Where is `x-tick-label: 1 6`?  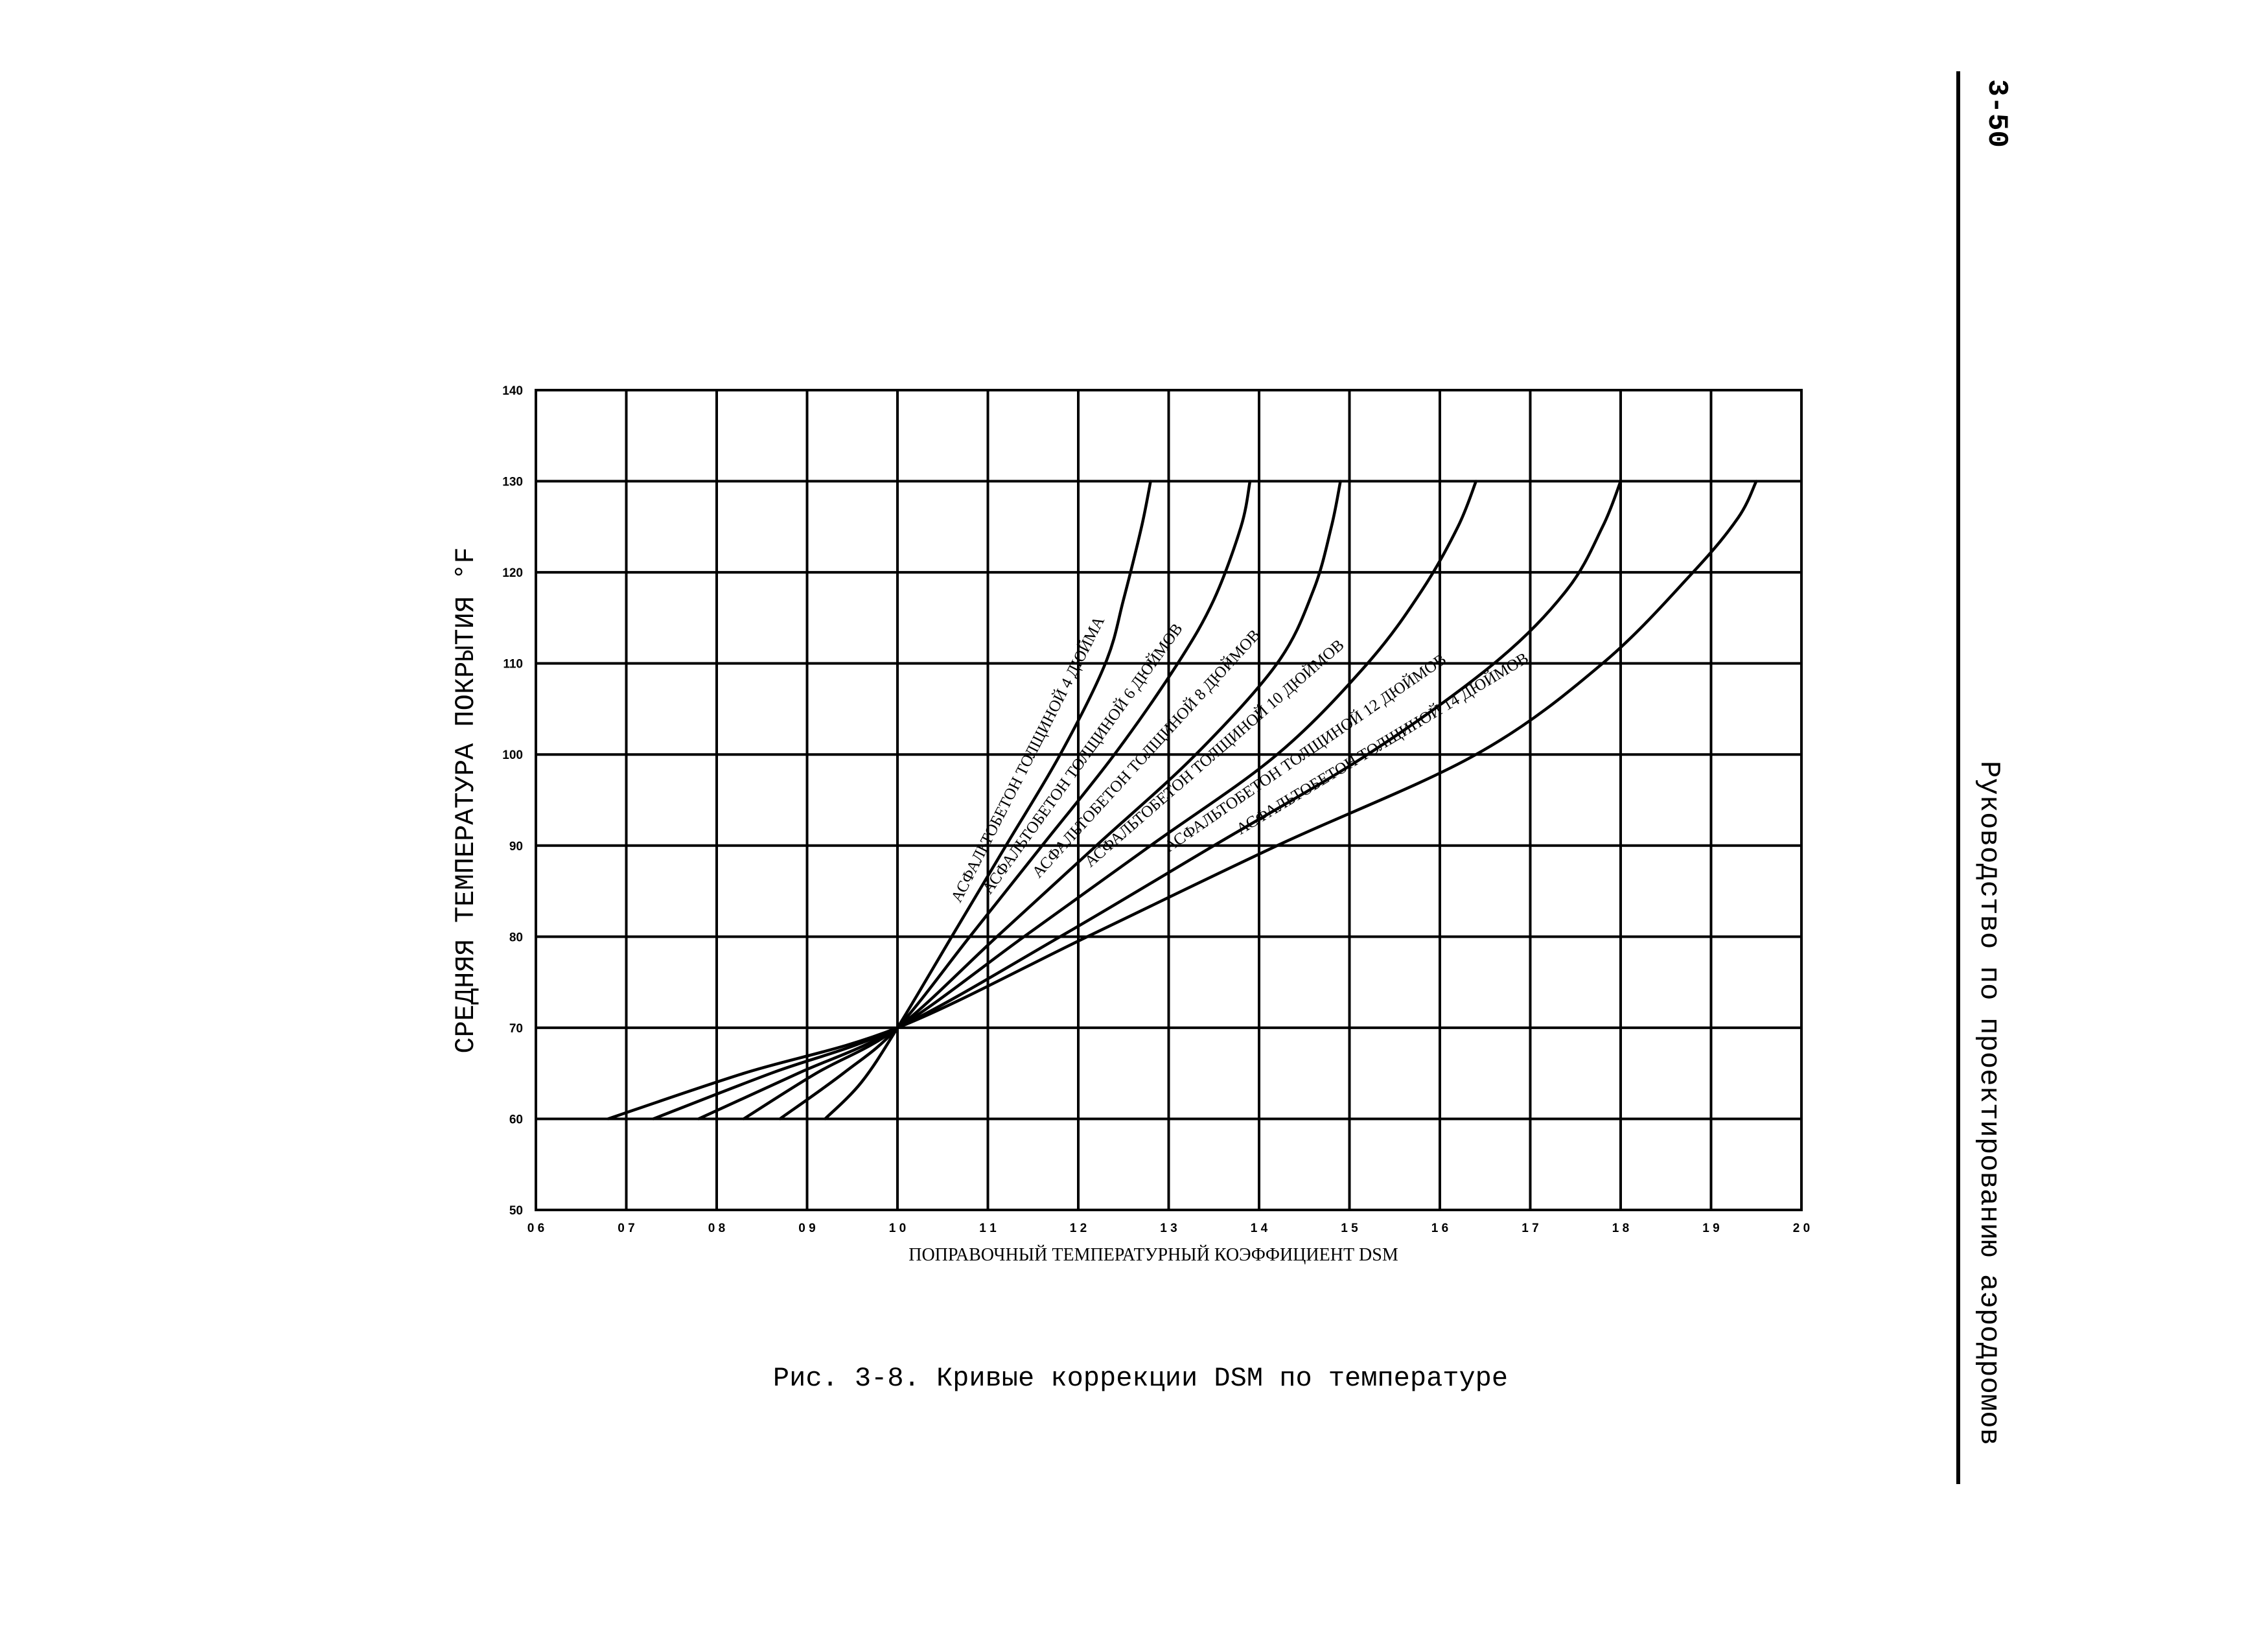 x-tick-label: 1 6 is located at coordinates (1439, 1228).